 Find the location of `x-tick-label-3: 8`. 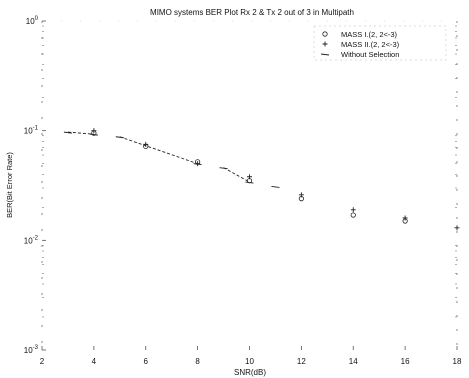

x-tick-label-3: 8 is located at coordinates (197, 361).